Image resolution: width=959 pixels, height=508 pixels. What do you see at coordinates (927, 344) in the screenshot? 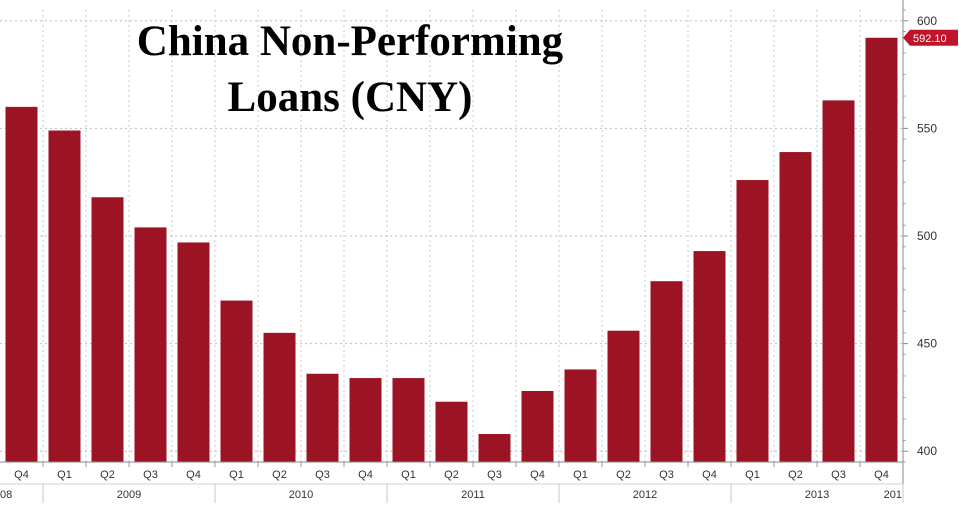
I see `y-tick-label: 450` at bounding box center [927, 344].